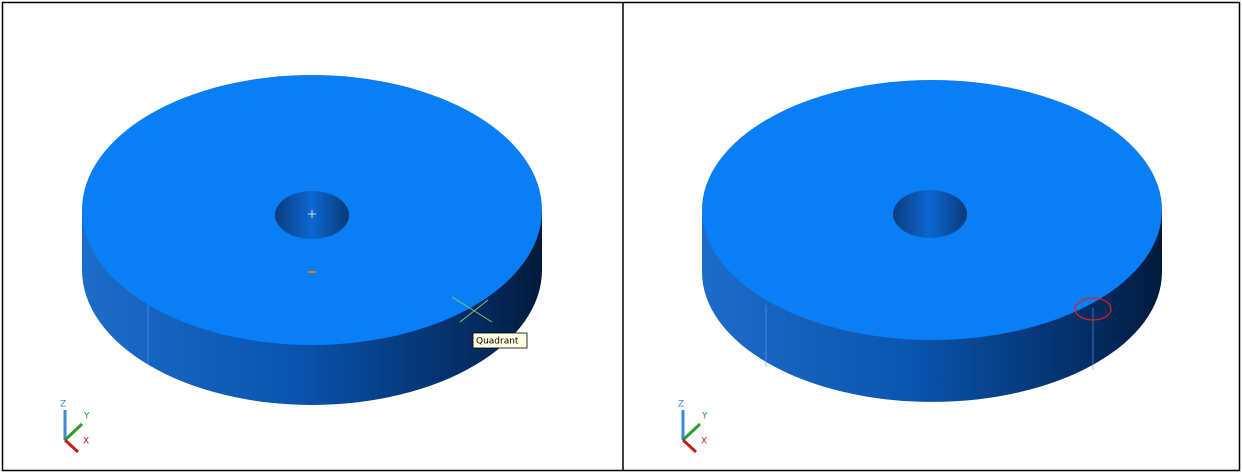 The image size is (1242, 473). What do you see at coordinates (1093, 309) in the screenshot?
I see `selection-circle` at bounding box center [1093, 309].